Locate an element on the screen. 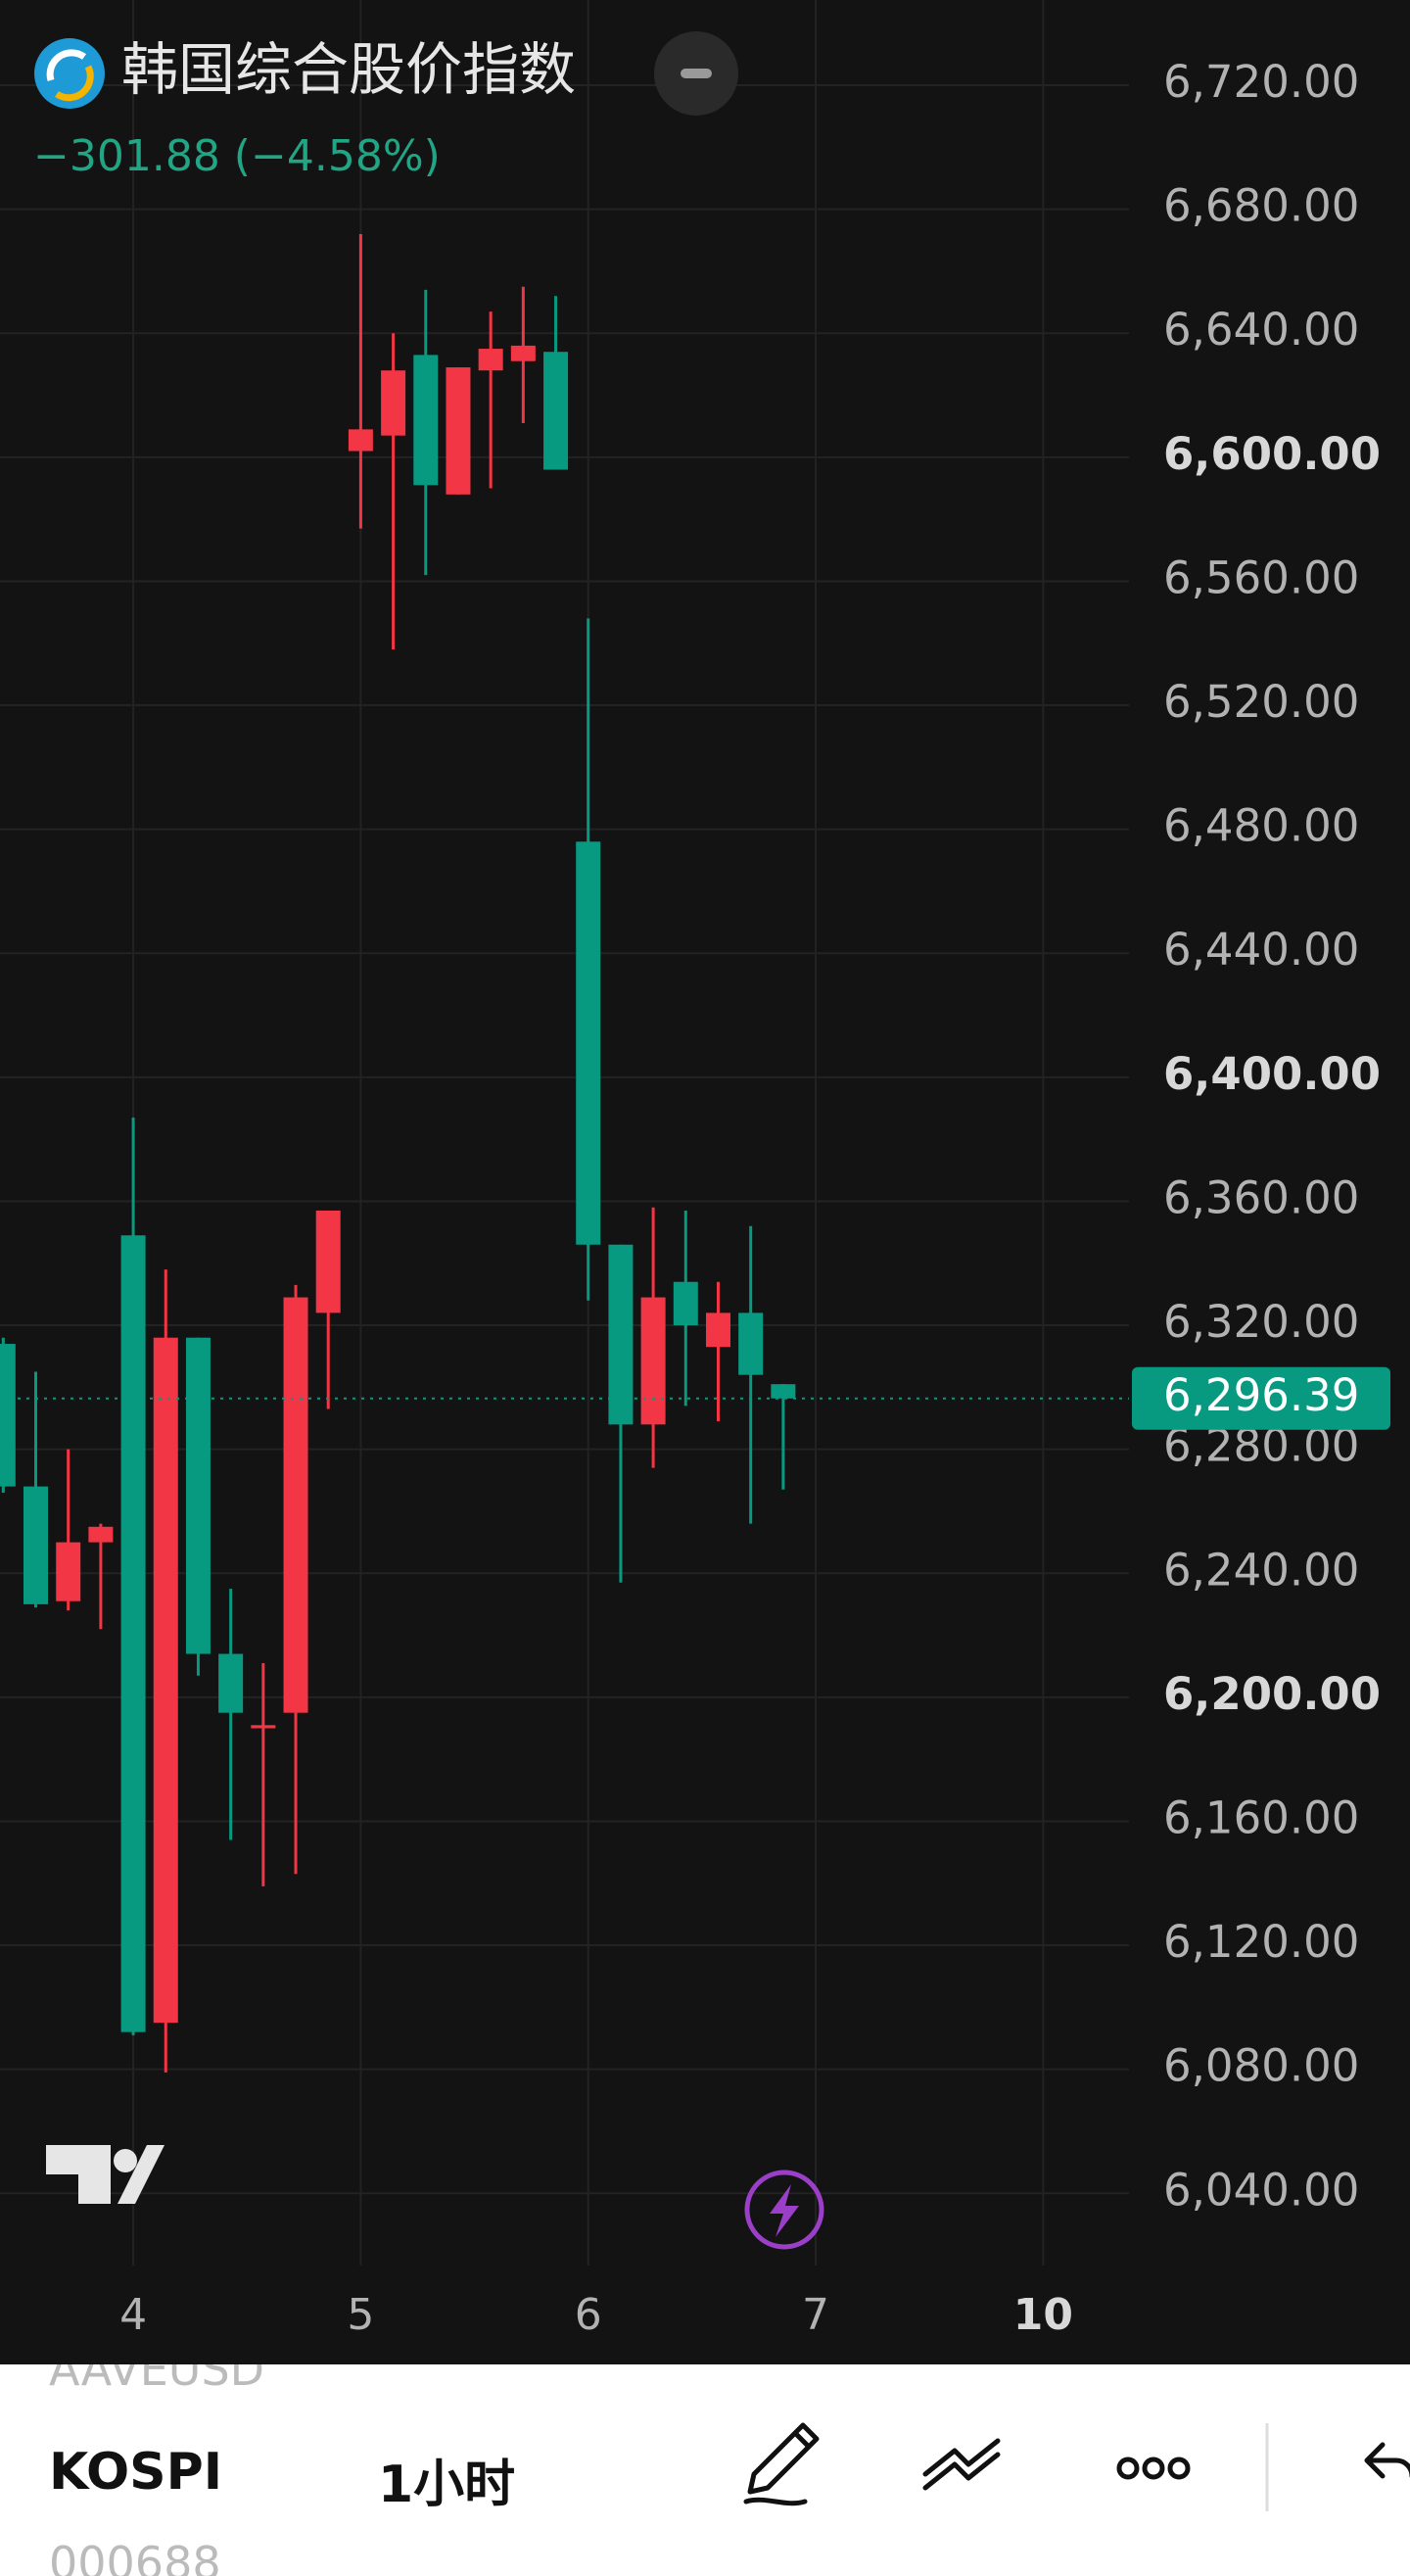 This screenshot has height=2576, width=1410. y-tick-label: 6,480.00 is located at coordinates (1261, 826).